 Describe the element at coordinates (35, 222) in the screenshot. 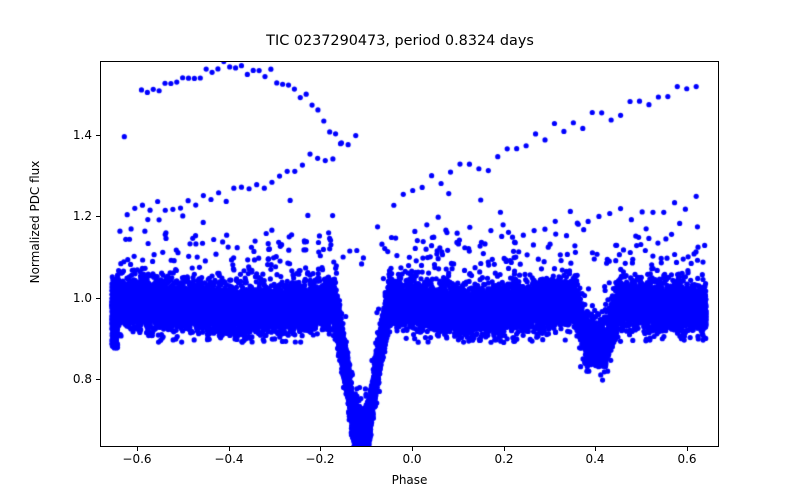

I see `y-axis-label: Normalized PDC flux` at that location.